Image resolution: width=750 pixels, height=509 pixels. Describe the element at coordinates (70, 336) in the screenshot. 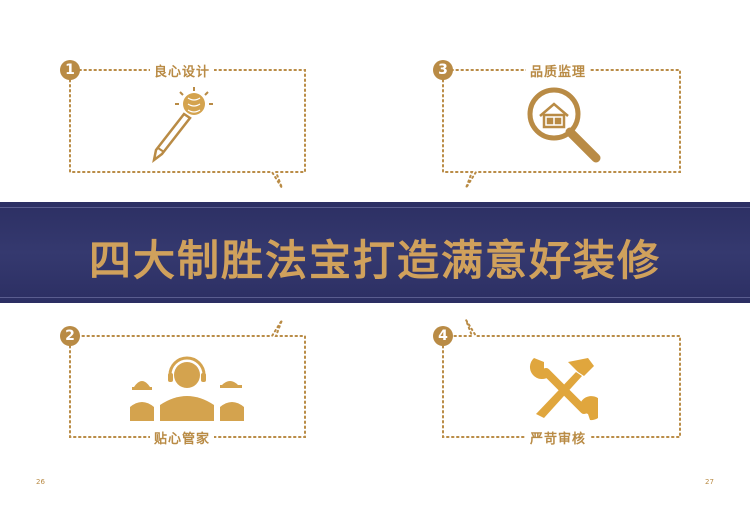

I see `feature-2-number-badge: 2` at that location.